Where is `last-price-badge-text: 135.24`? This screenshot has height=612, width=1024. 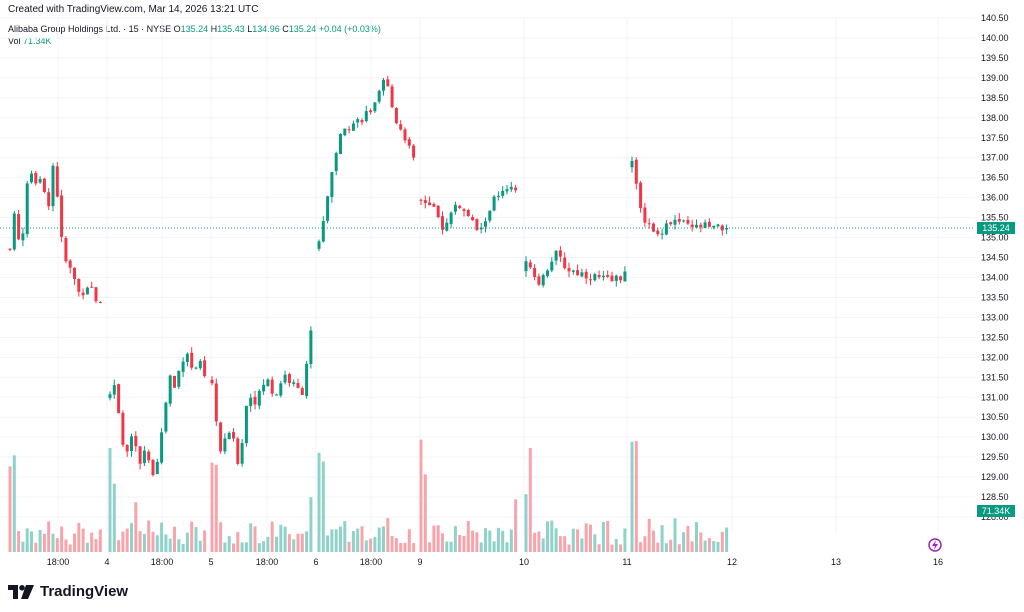
last-price-badge-text: 135.24 is located at coordinates (996, 228).